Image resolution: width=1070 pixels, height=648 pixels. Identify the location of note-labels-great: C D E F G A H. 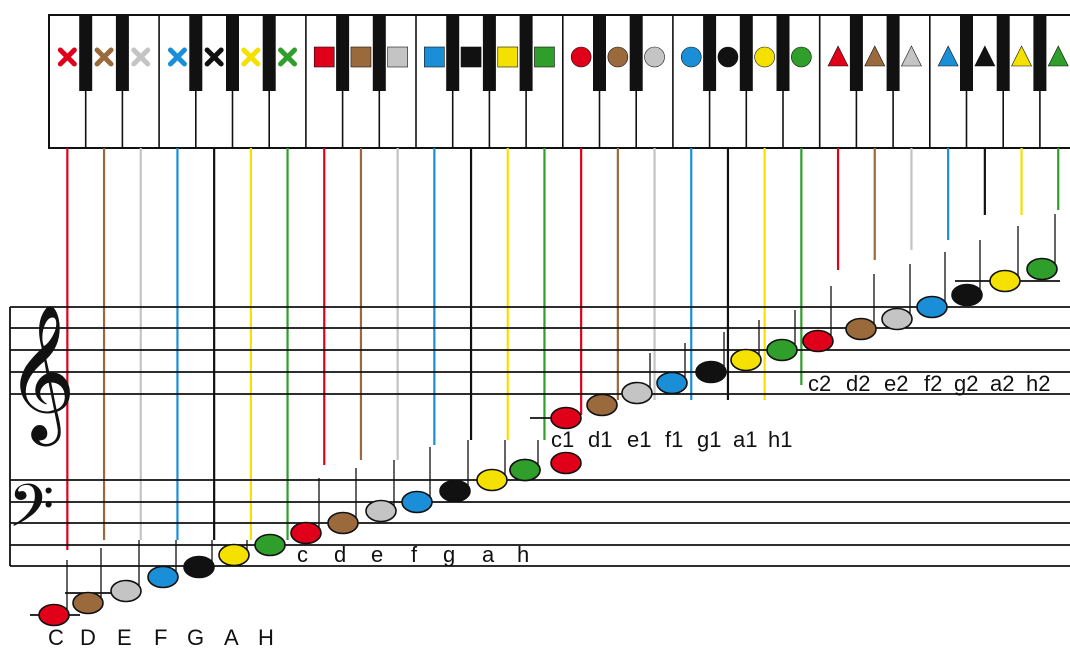
(161, 636).